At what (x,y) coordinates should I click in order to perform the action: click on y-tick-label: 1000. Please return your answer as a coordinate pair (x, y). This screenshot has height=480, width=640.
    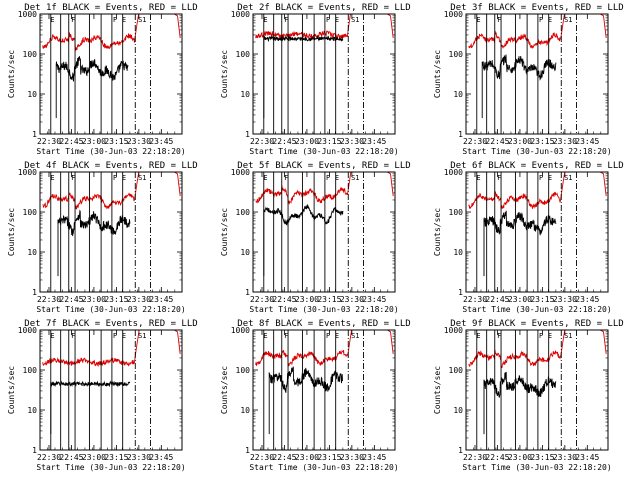
    Looking at the image, I should click on (240, 172).